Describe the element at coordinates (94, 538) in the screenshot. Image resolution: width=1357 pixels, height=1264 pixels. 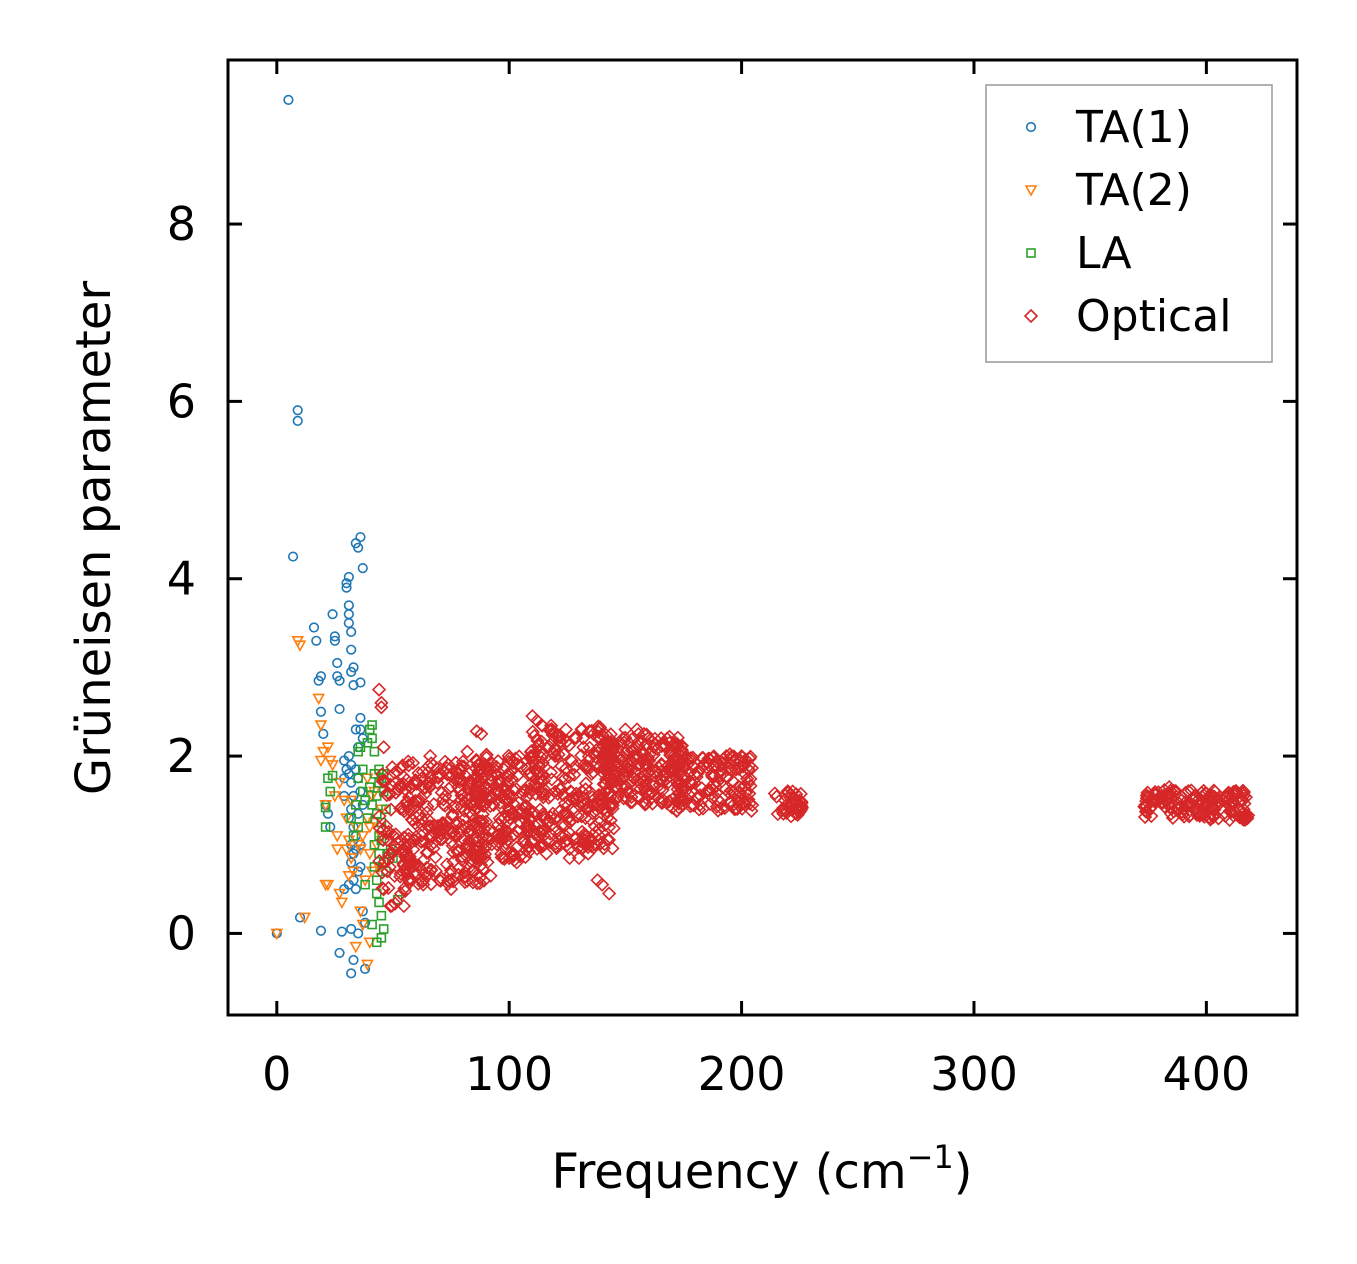
I see `y-axis-title: Grüneisen parameter` at that location.